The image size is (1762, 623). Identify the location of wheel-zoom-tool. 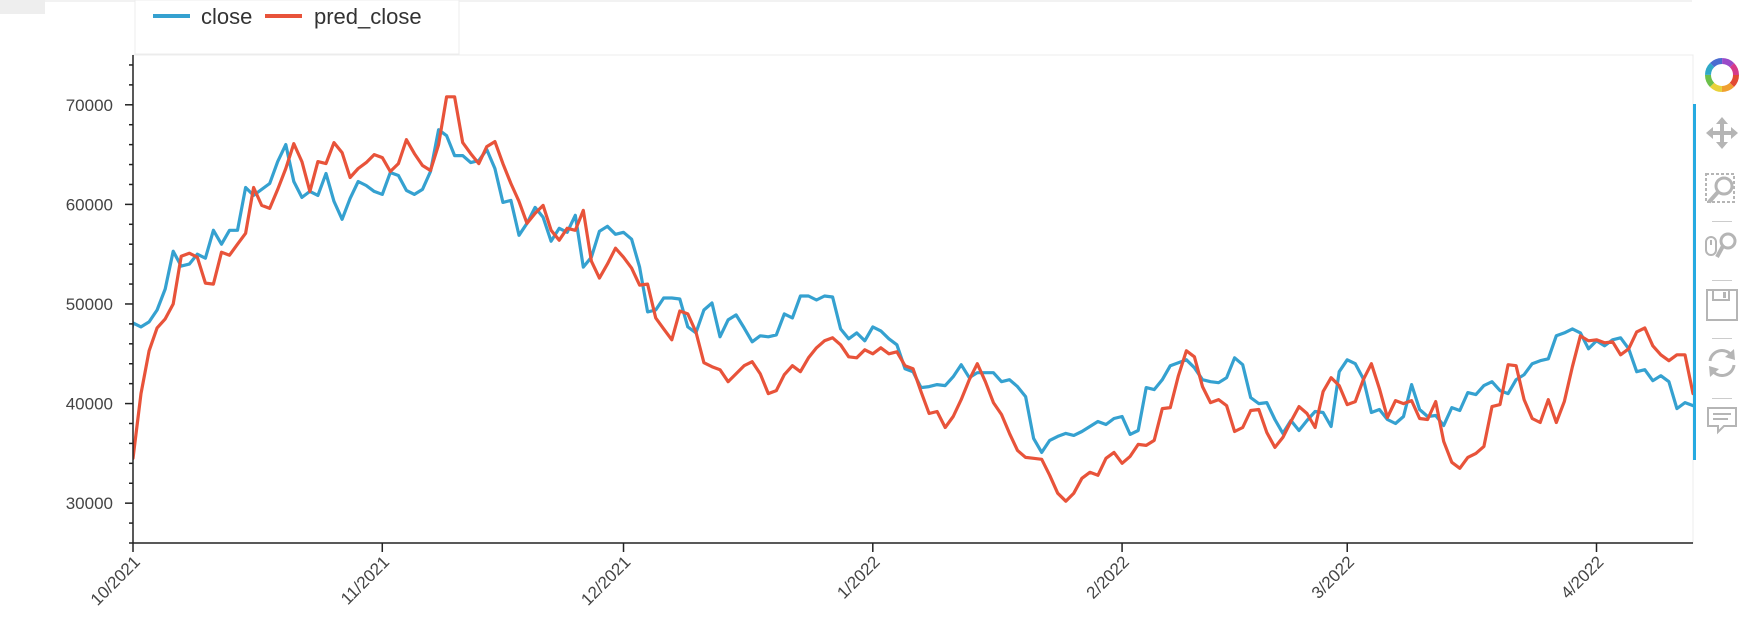
(1722, 247).